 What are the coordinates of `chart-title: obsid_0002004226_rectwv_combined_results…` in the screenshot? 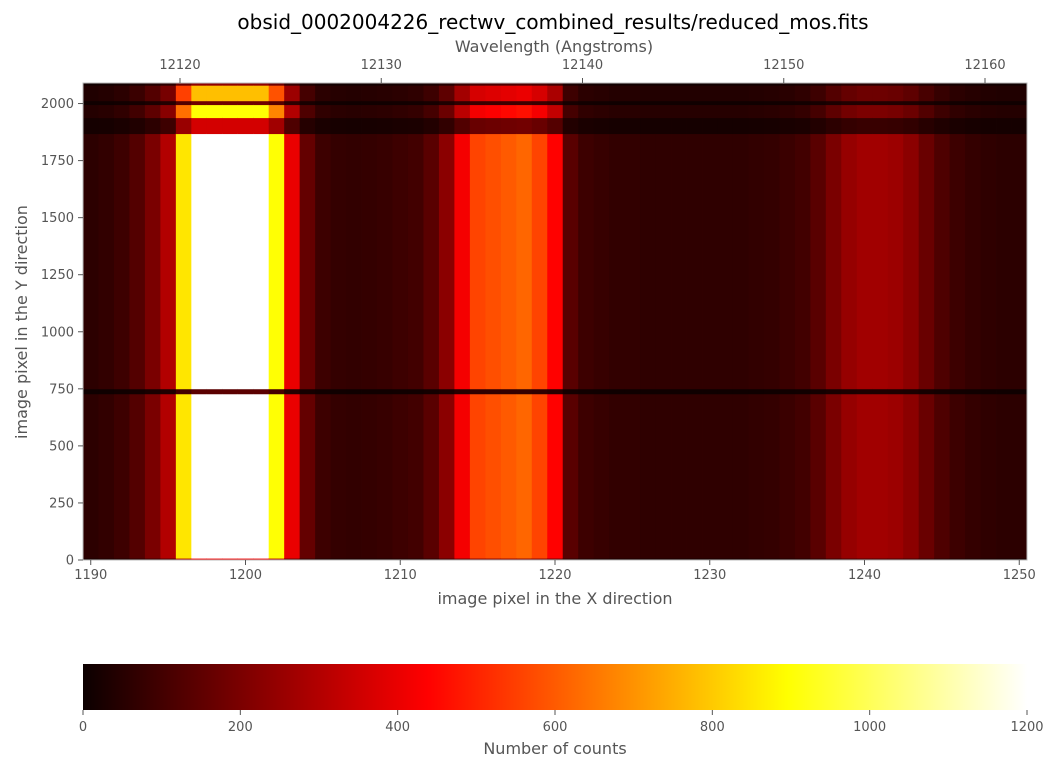 It's located at (552, 22).